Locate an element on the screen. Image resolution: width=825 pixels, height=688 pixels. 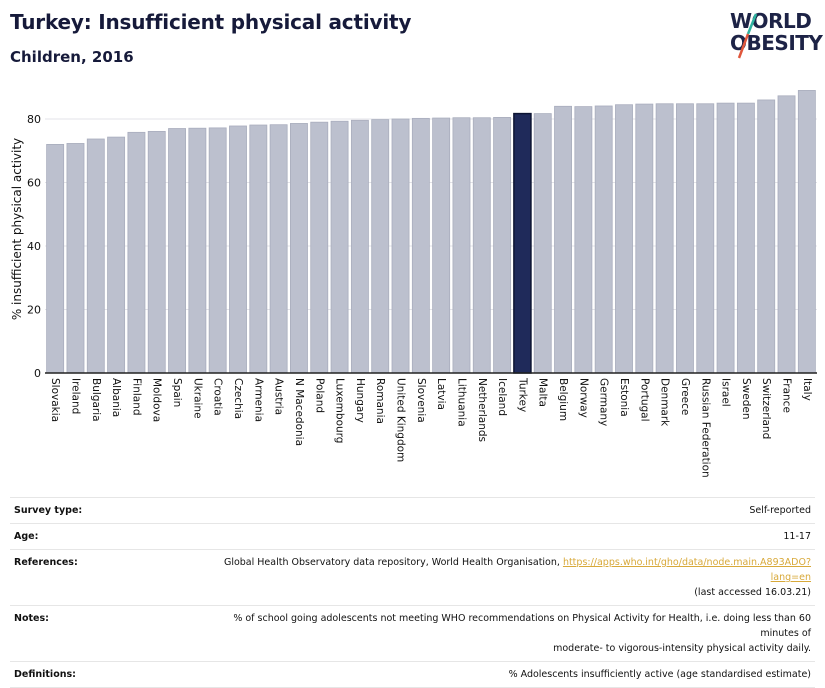
info-label: Definitions: is located at coordinates (45, 674).